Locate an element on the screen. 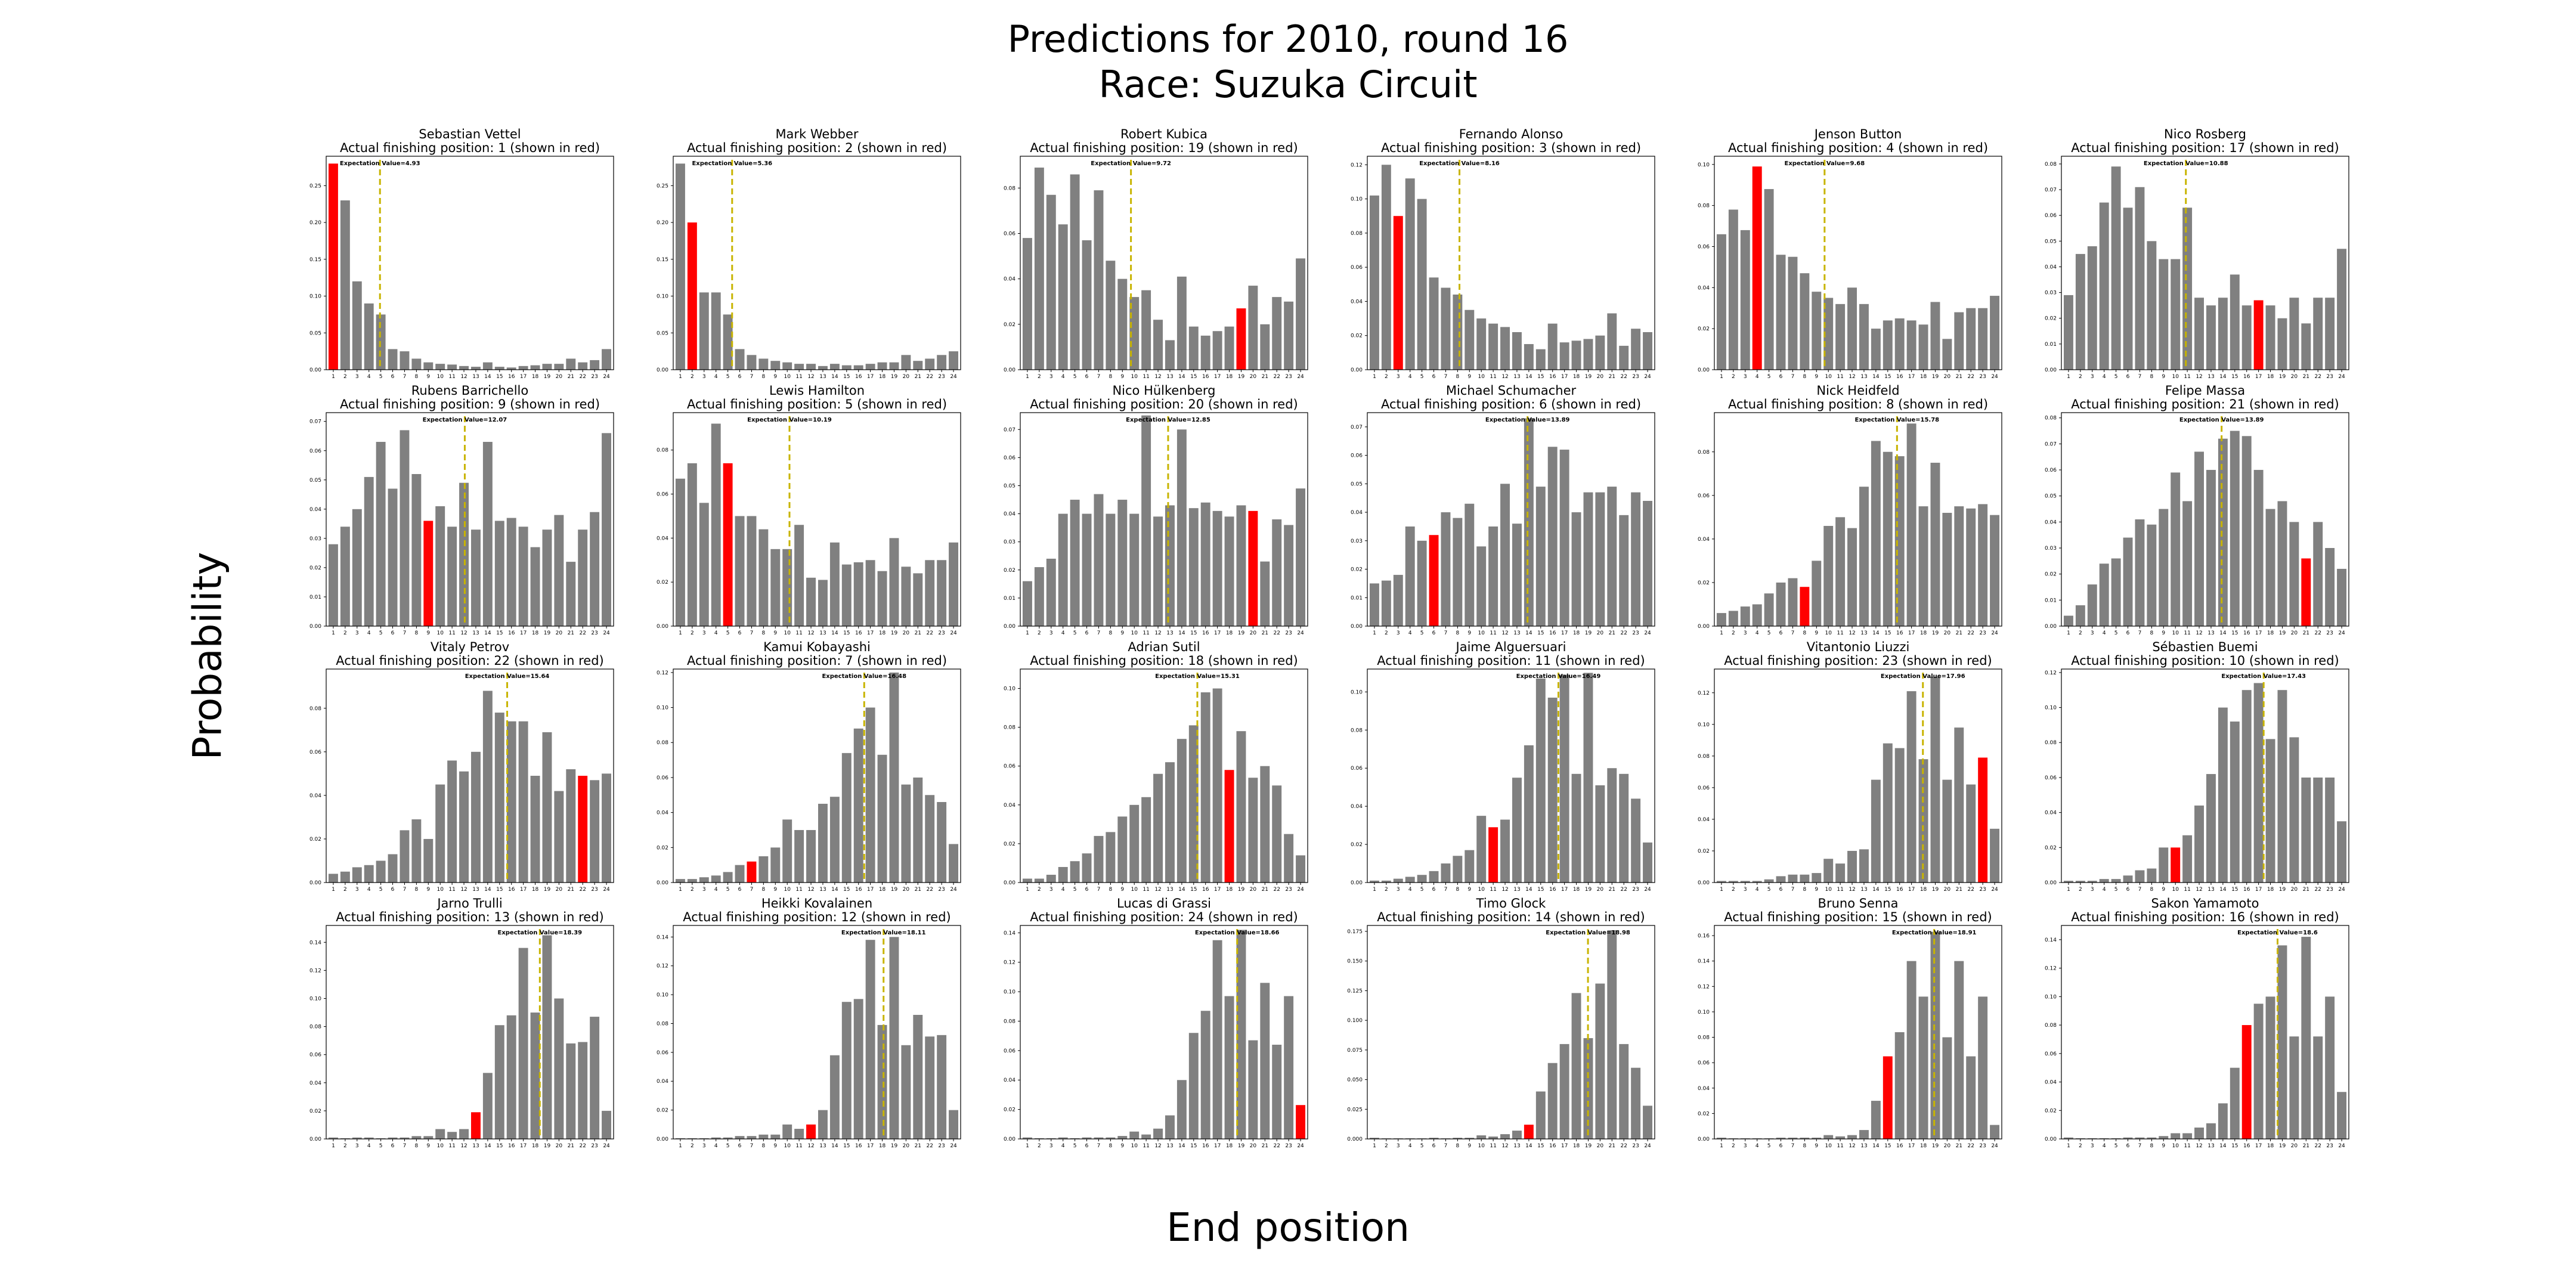 The width and height of the screenshot is (2576, 1288). subplot-title-driver: Kamui Kobayashi is located at coordinates (817, 647).